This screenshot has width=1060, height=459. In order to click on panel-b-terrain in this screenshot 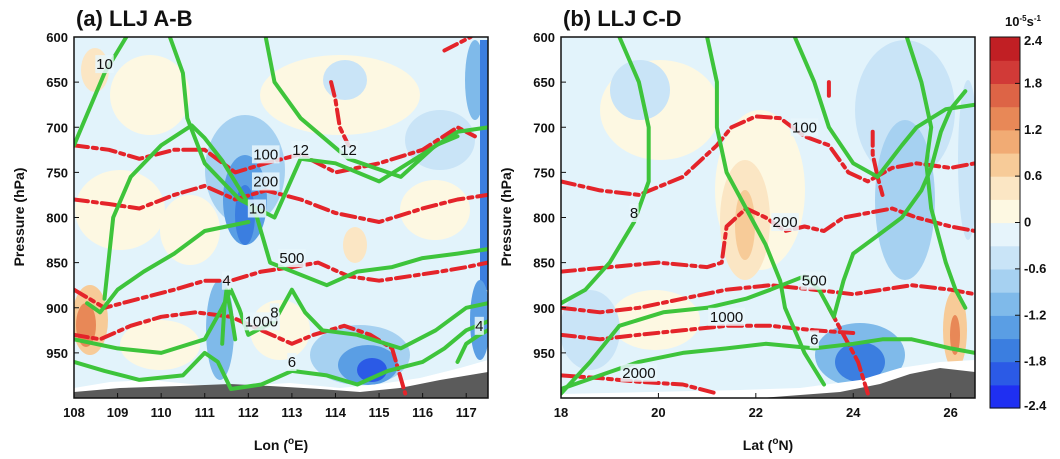, I will do `click(768, 383)`.